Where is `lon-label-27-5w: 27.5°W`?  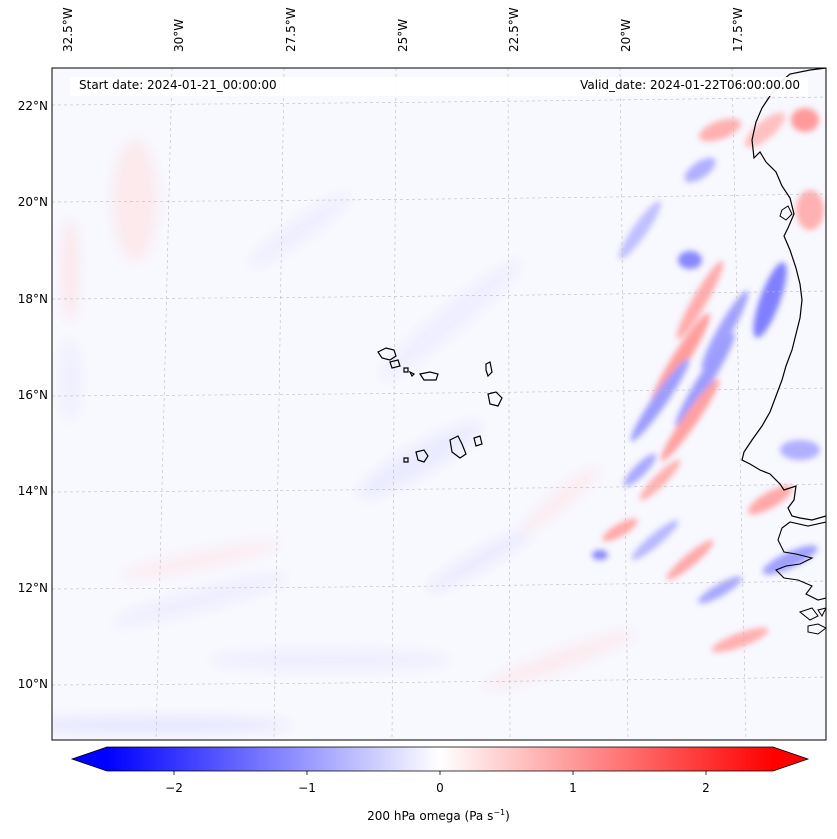 lon-label-27-5w: 27.5°W is located at coordinates (291, 29).